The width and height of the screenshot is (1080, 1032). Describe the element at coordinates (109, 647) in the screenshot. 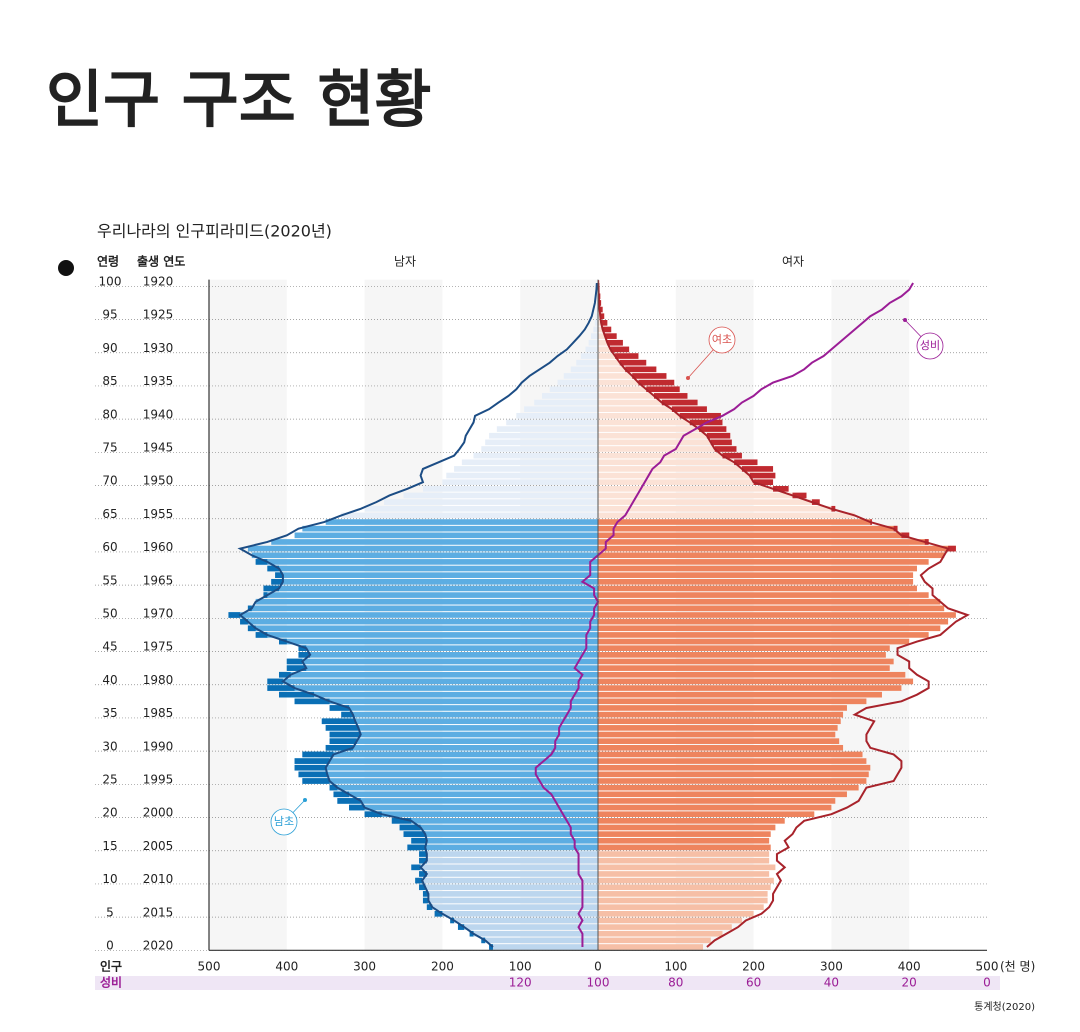

I see `age-tick-label: 45` at that location.